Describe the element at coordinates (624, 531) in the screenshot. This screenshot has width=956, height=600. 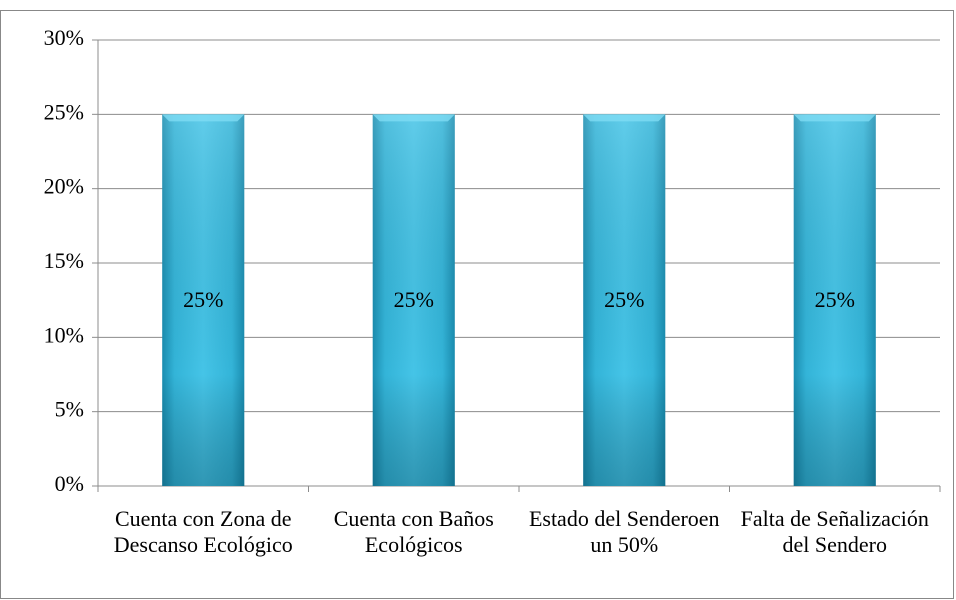
I see `x-tick-label: Estado del Senderoen un 50%` at that location.